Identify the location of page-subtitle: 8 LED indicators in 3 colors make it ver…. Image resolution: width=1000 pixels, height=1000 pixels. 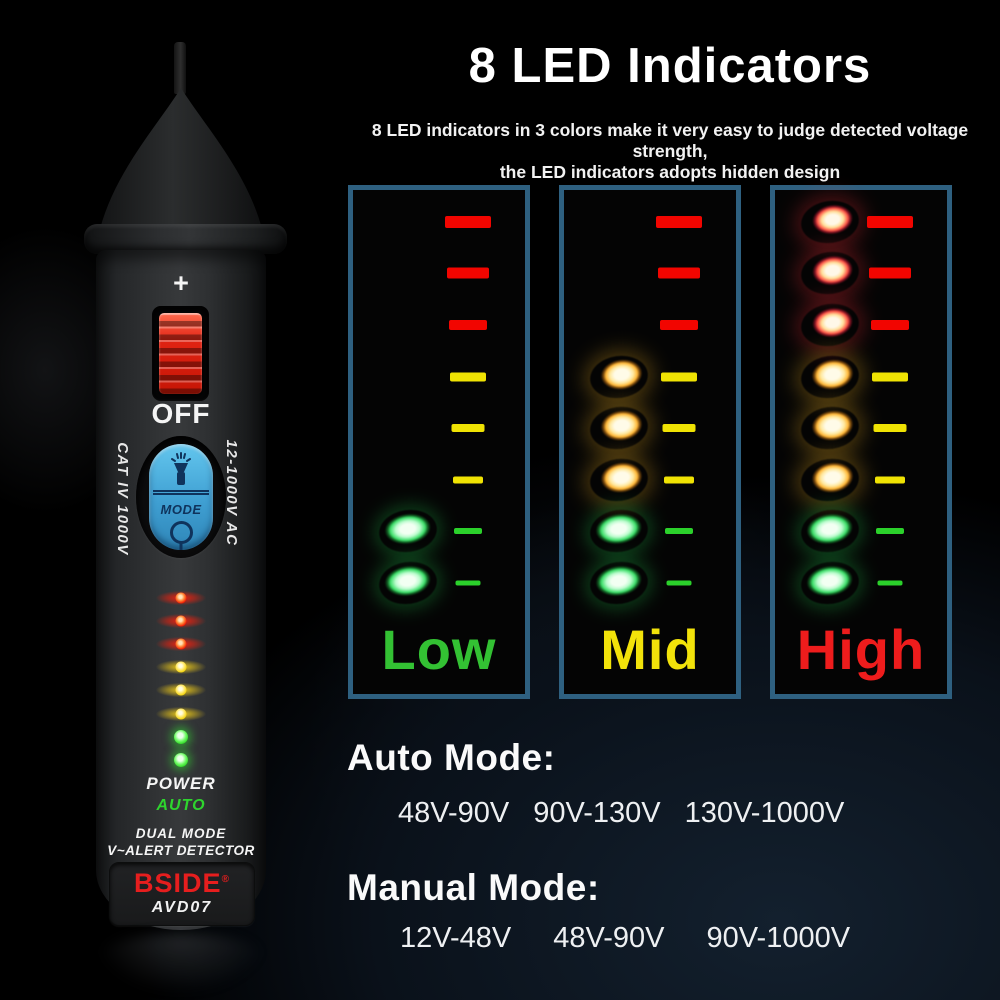
(670, 151).